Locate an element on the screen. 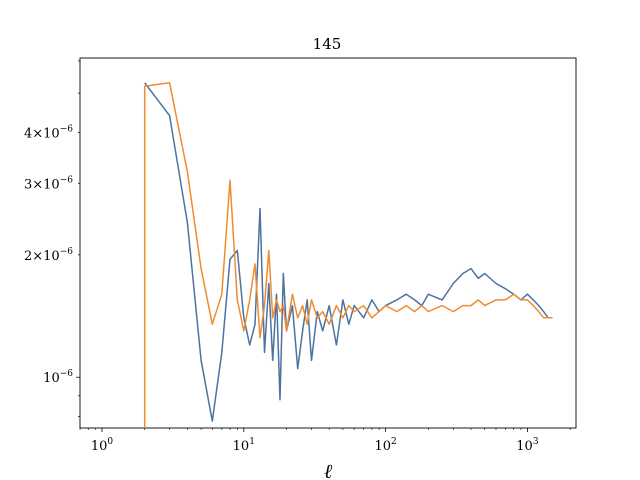  y-tick-label: 10−6 is located at coordinates (58, 377).